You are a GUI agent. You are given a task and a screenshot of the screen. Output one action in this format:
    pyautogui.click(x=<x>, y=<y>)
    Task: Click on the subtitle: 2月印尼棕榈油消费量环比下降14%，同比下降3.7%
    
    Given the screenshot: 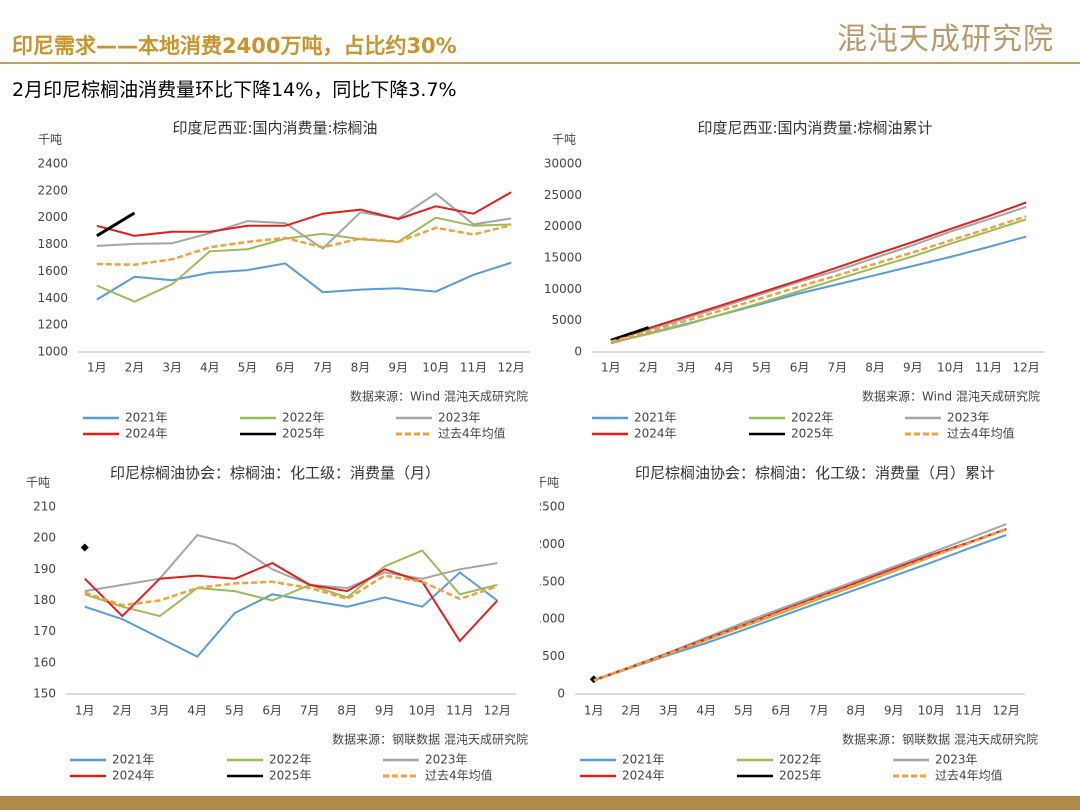 What is the action you would take?
    pyautogui.click(x=234, y=90)
    